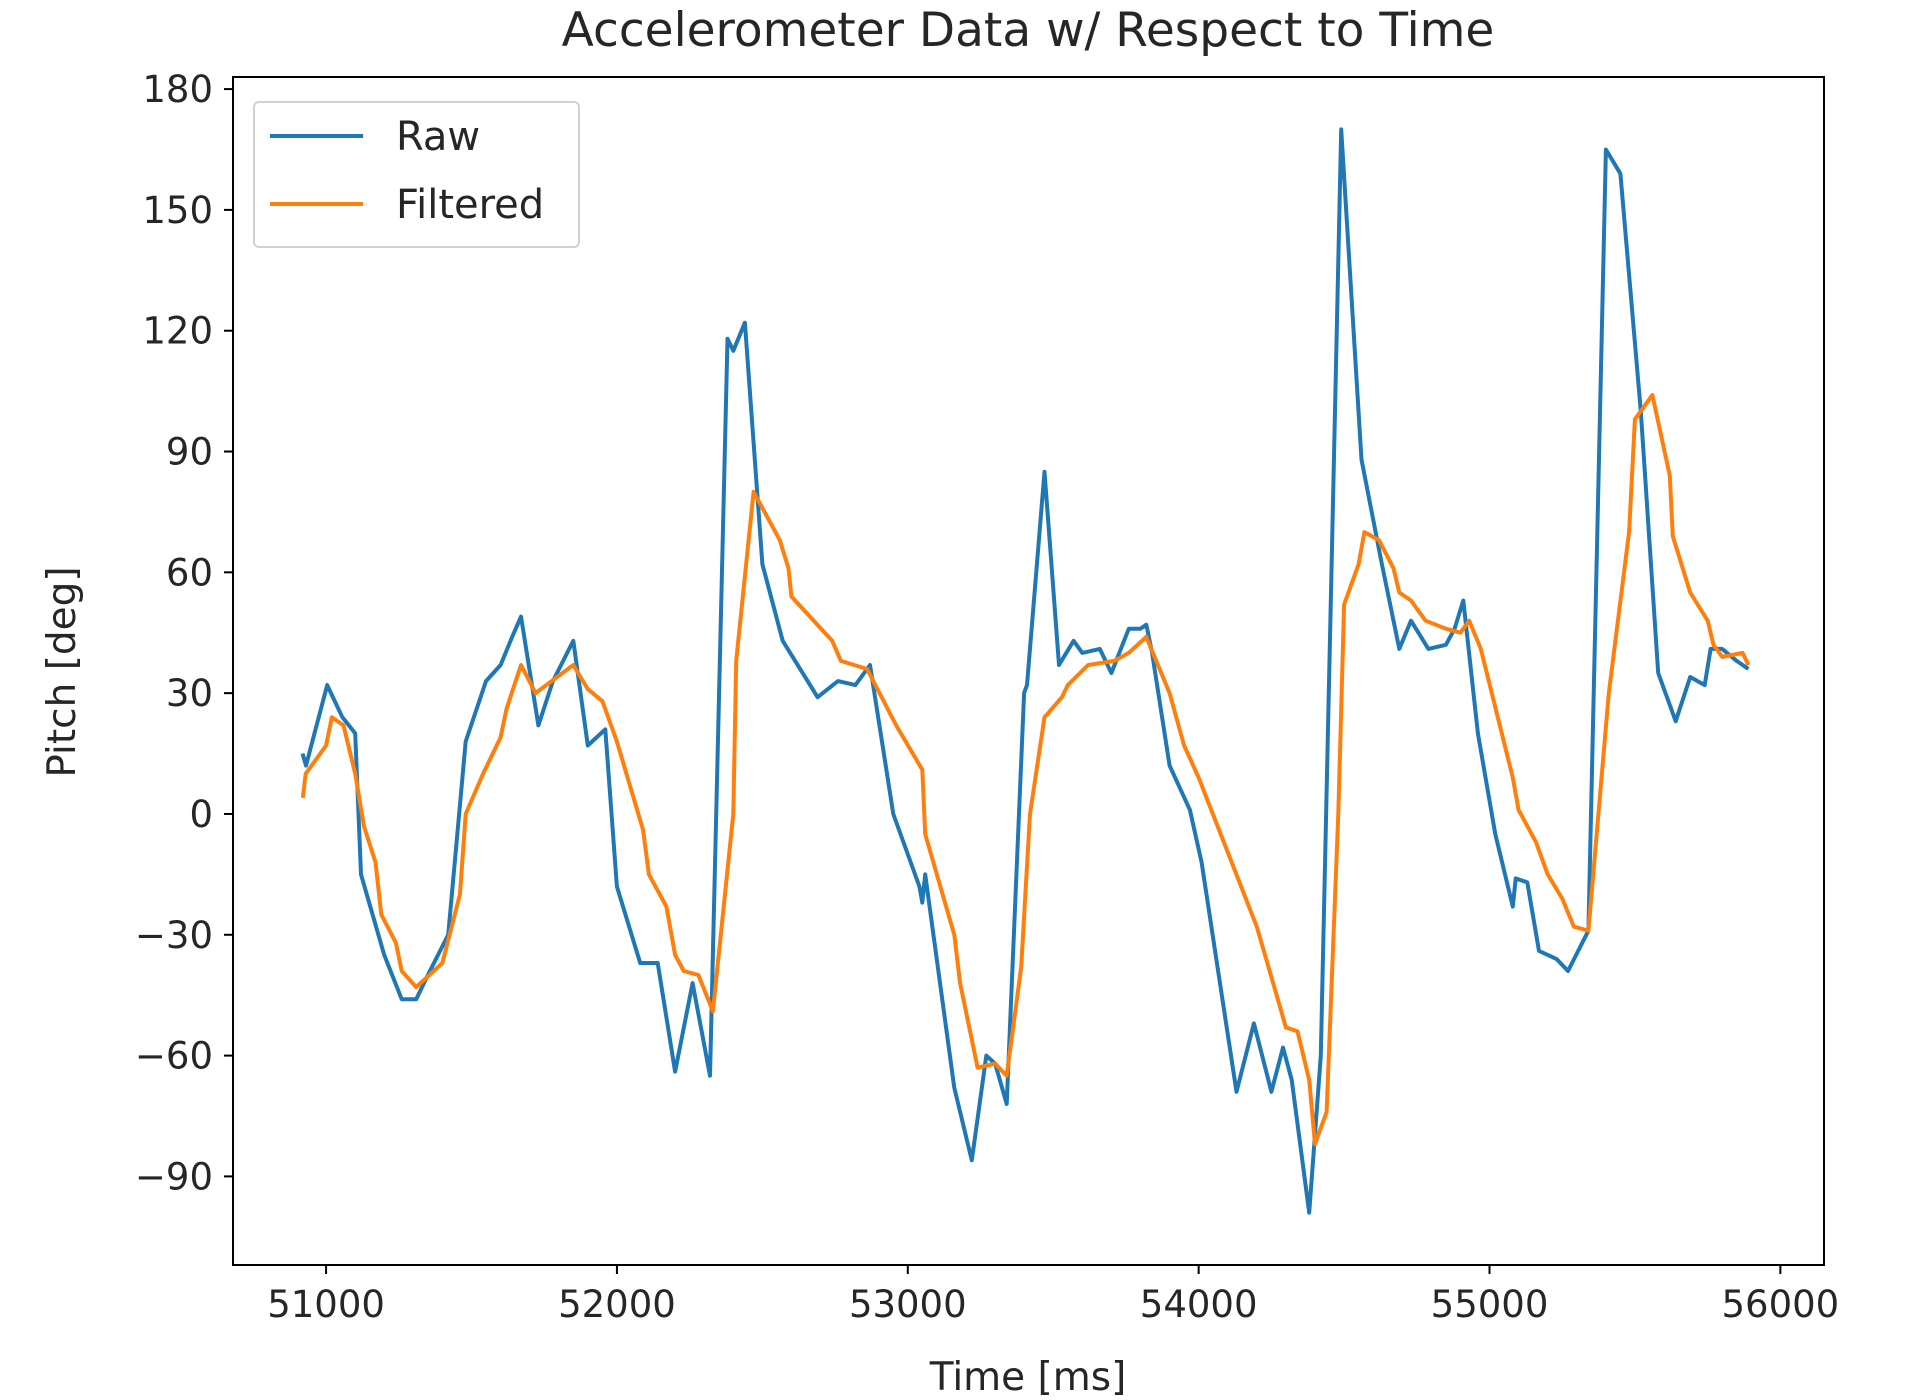  Describe the element at coordinates (184, 633) in the screenshot. I see `y-axis: −90 −60 −30 0 30 60 90 120 150 180` at that location.